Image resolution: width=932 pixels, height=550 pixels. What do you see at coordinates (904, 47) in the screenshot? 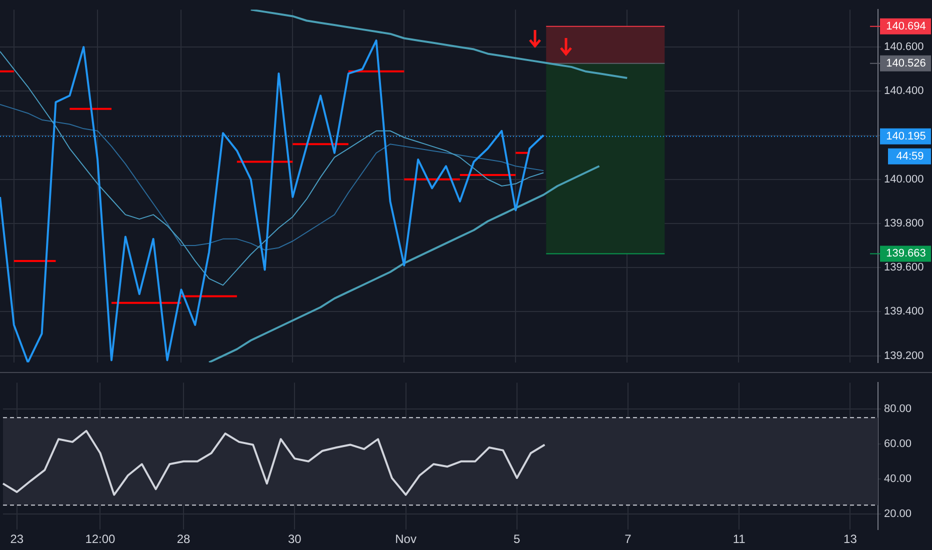
I see `y-tick-label: 140.600` at bounding box center [904, 47].